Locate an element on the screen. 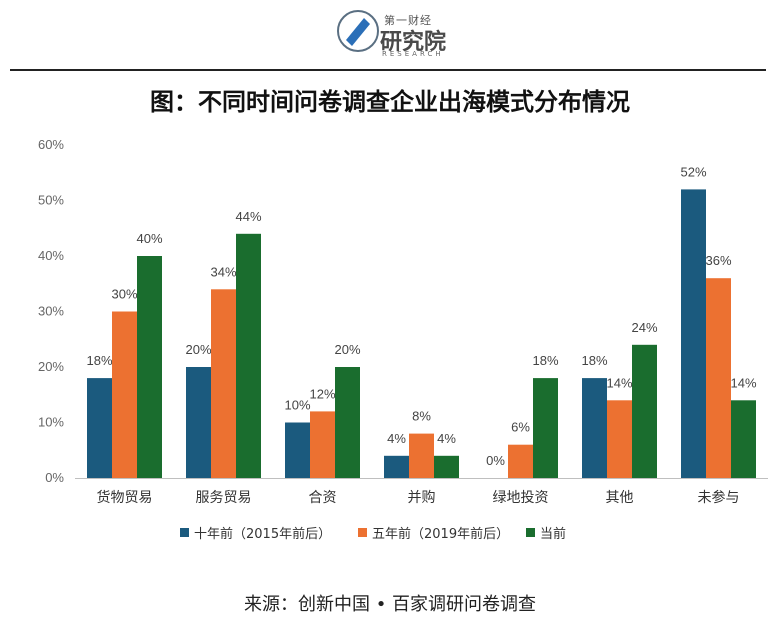 Image resolution: width=780 pixels, height=621 pixels. data-label: 44% is located at coordinates (248, 216).